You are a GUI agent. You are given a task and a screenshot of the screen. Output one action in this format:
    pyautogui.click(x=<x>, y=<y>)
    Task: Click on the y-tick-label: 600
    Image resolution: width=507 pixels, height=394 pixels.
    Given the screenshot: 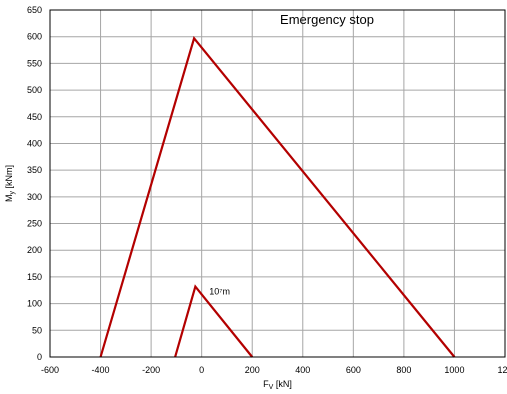 What is the action you would take?
    pyautogui.click(x=34, y=37)
    